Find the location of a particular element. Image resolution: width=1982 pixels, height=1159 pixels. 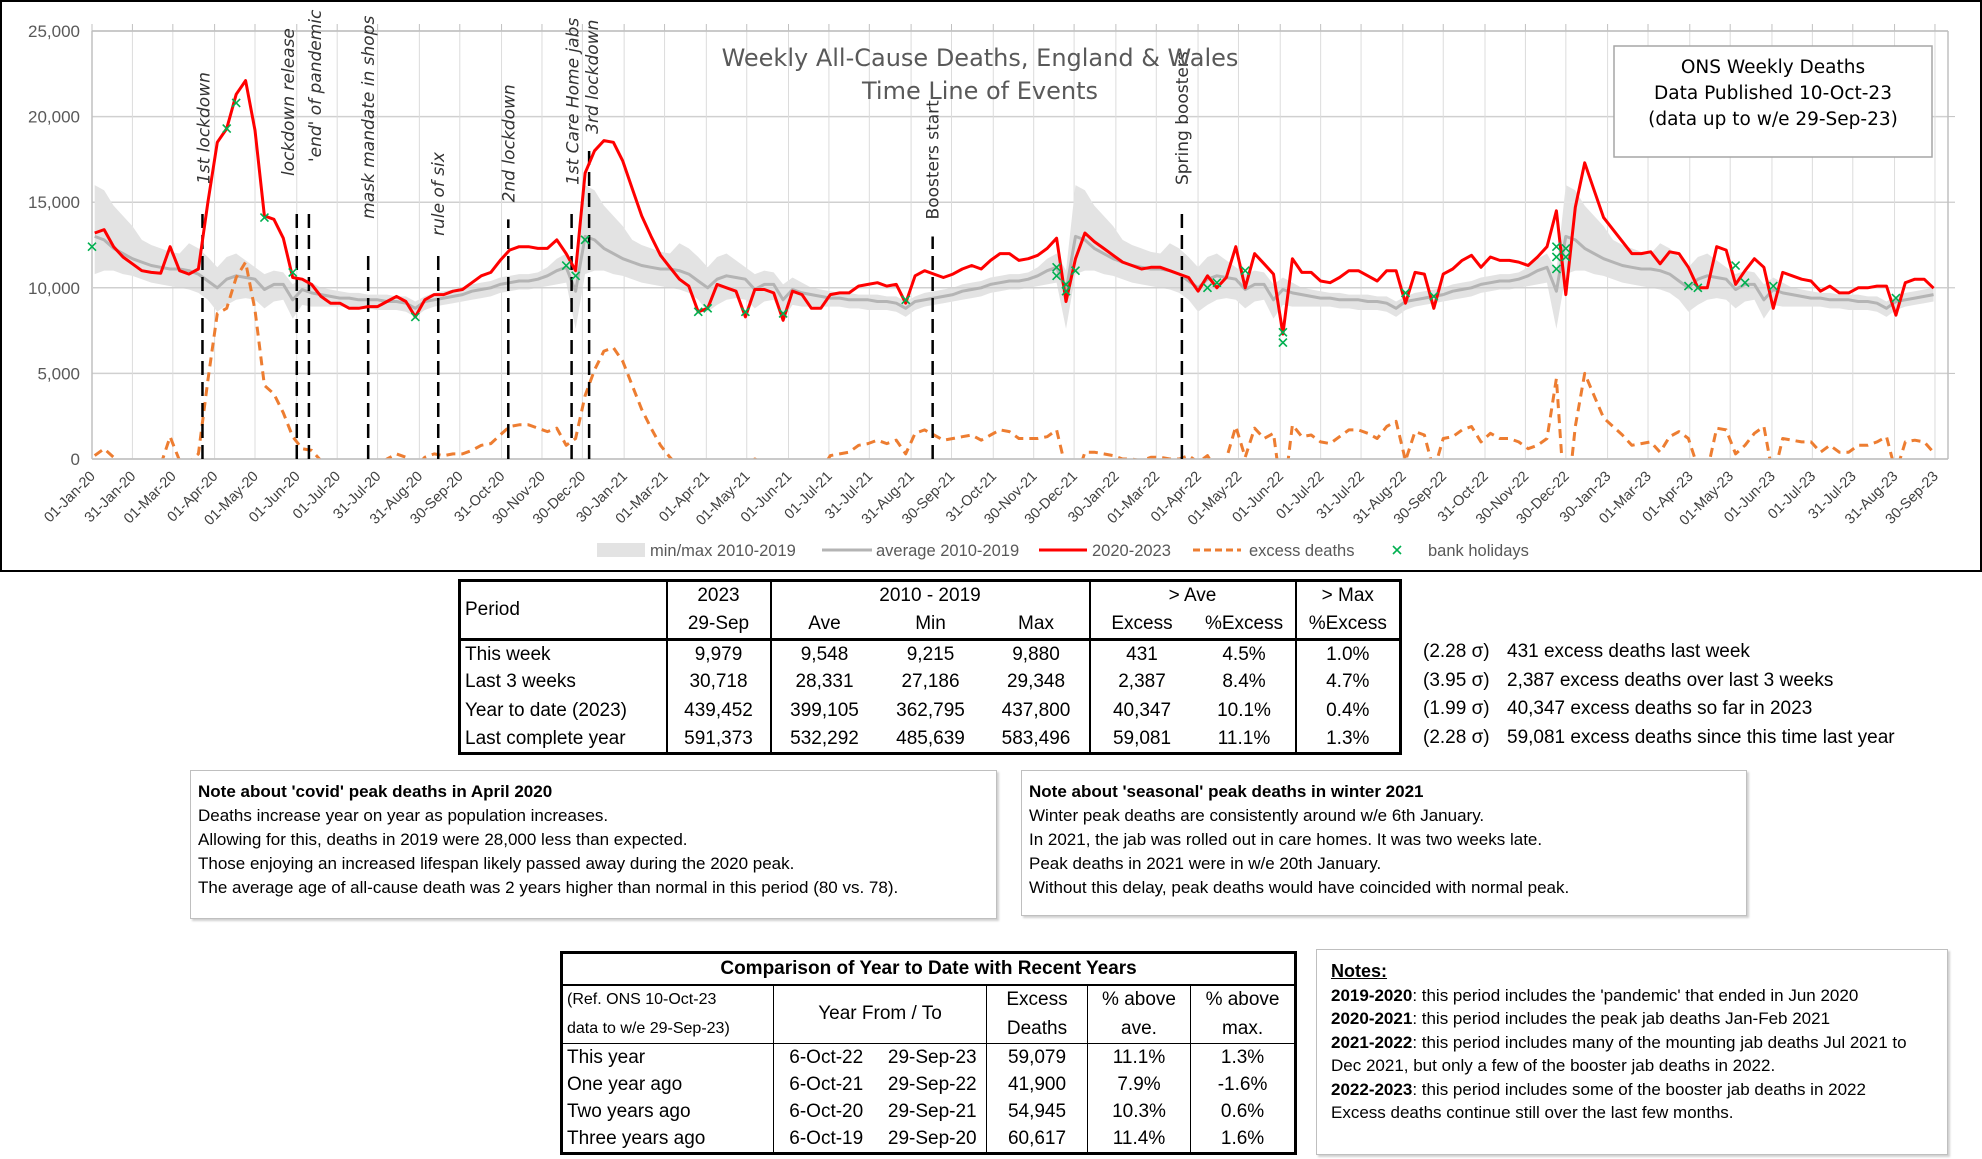

summary-cell-ave: 399,105 is located at coordinates (824, 710).